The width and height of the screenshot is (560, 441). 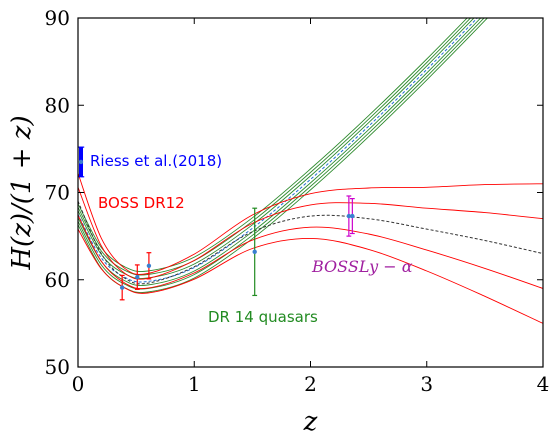 What do you see at coordinates (57, 367) in the screenshot?
I see `y-tick-label: 50` at bounding box center [57, 367].